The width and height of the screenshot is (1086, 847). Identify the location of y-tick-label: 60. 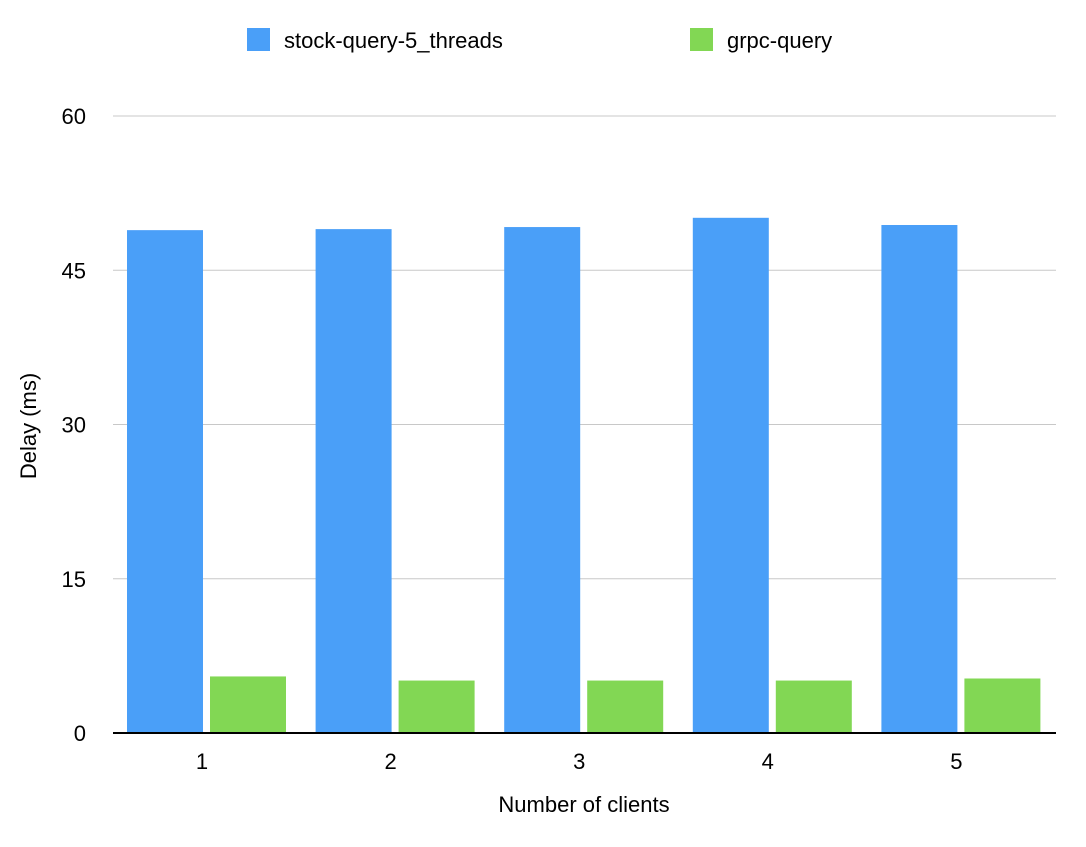
(74, 116).